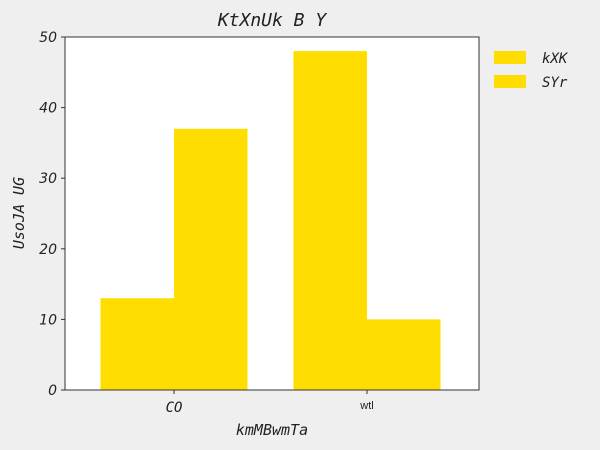 This screenshot has height=450, width=600. I want to click on y-tick-label: 0, so click(52, 391).